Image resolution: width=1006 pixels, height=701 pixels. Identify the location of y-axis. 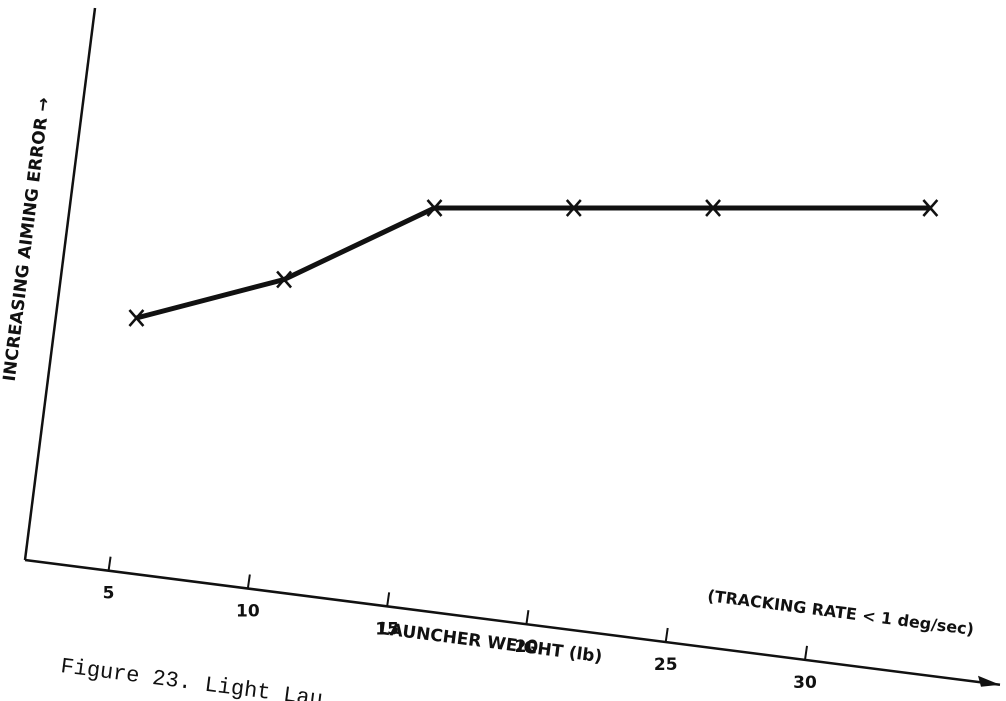
(60, 284).